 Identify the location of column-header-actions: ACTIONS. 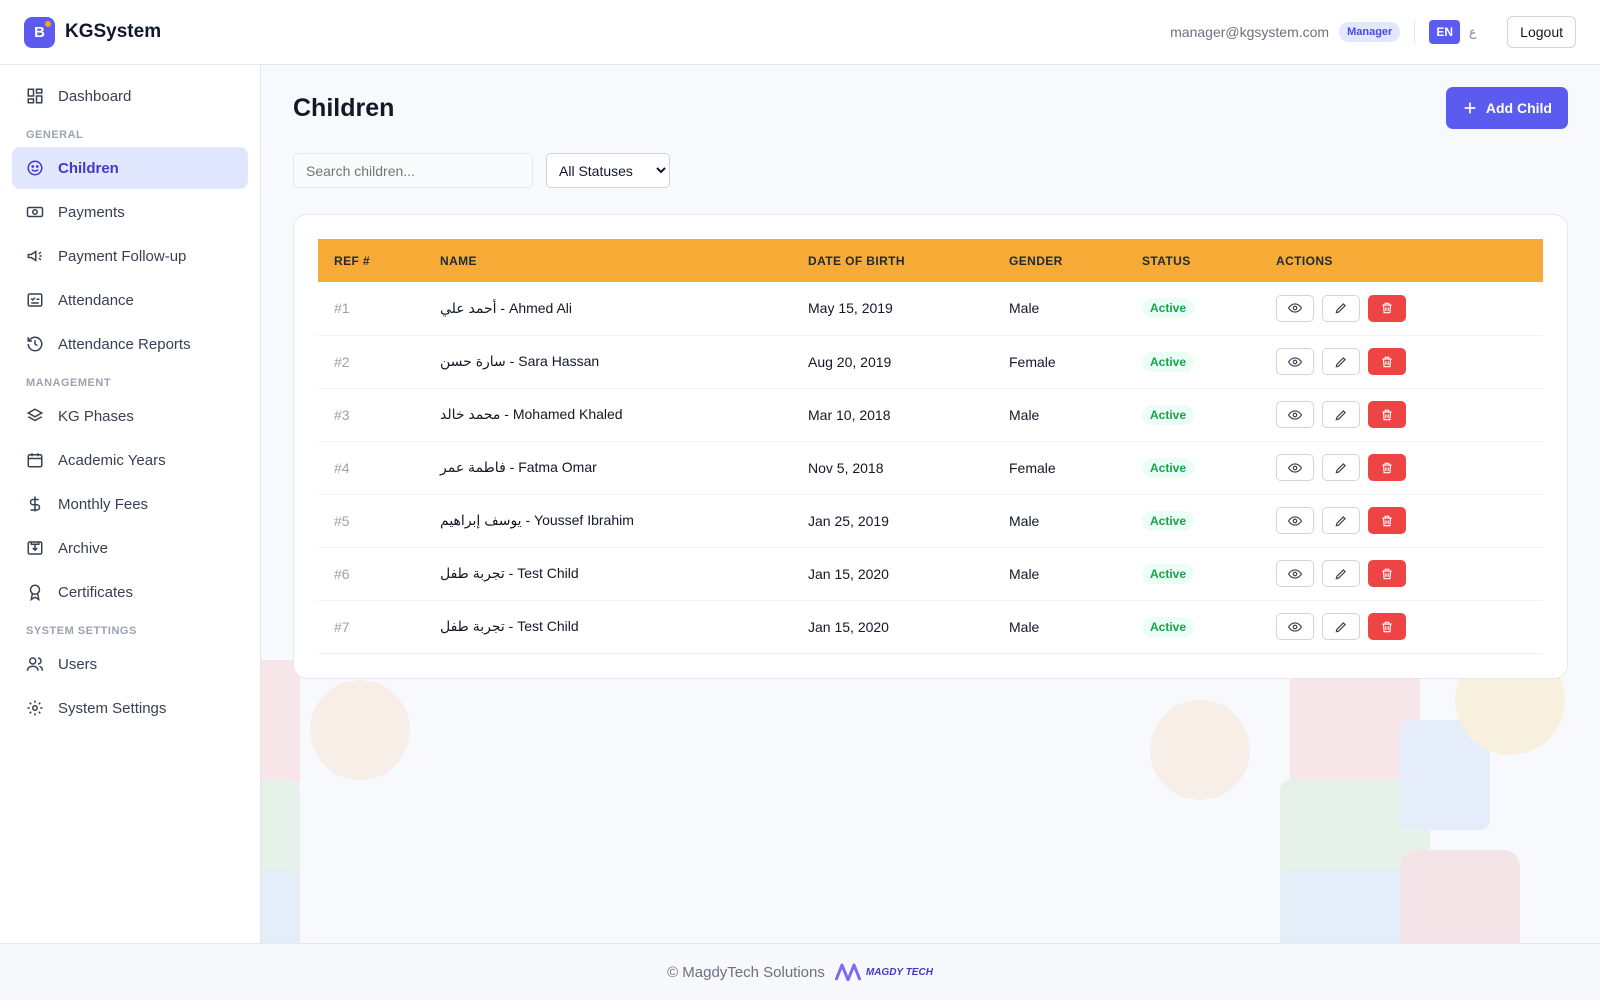
(1304, 260).